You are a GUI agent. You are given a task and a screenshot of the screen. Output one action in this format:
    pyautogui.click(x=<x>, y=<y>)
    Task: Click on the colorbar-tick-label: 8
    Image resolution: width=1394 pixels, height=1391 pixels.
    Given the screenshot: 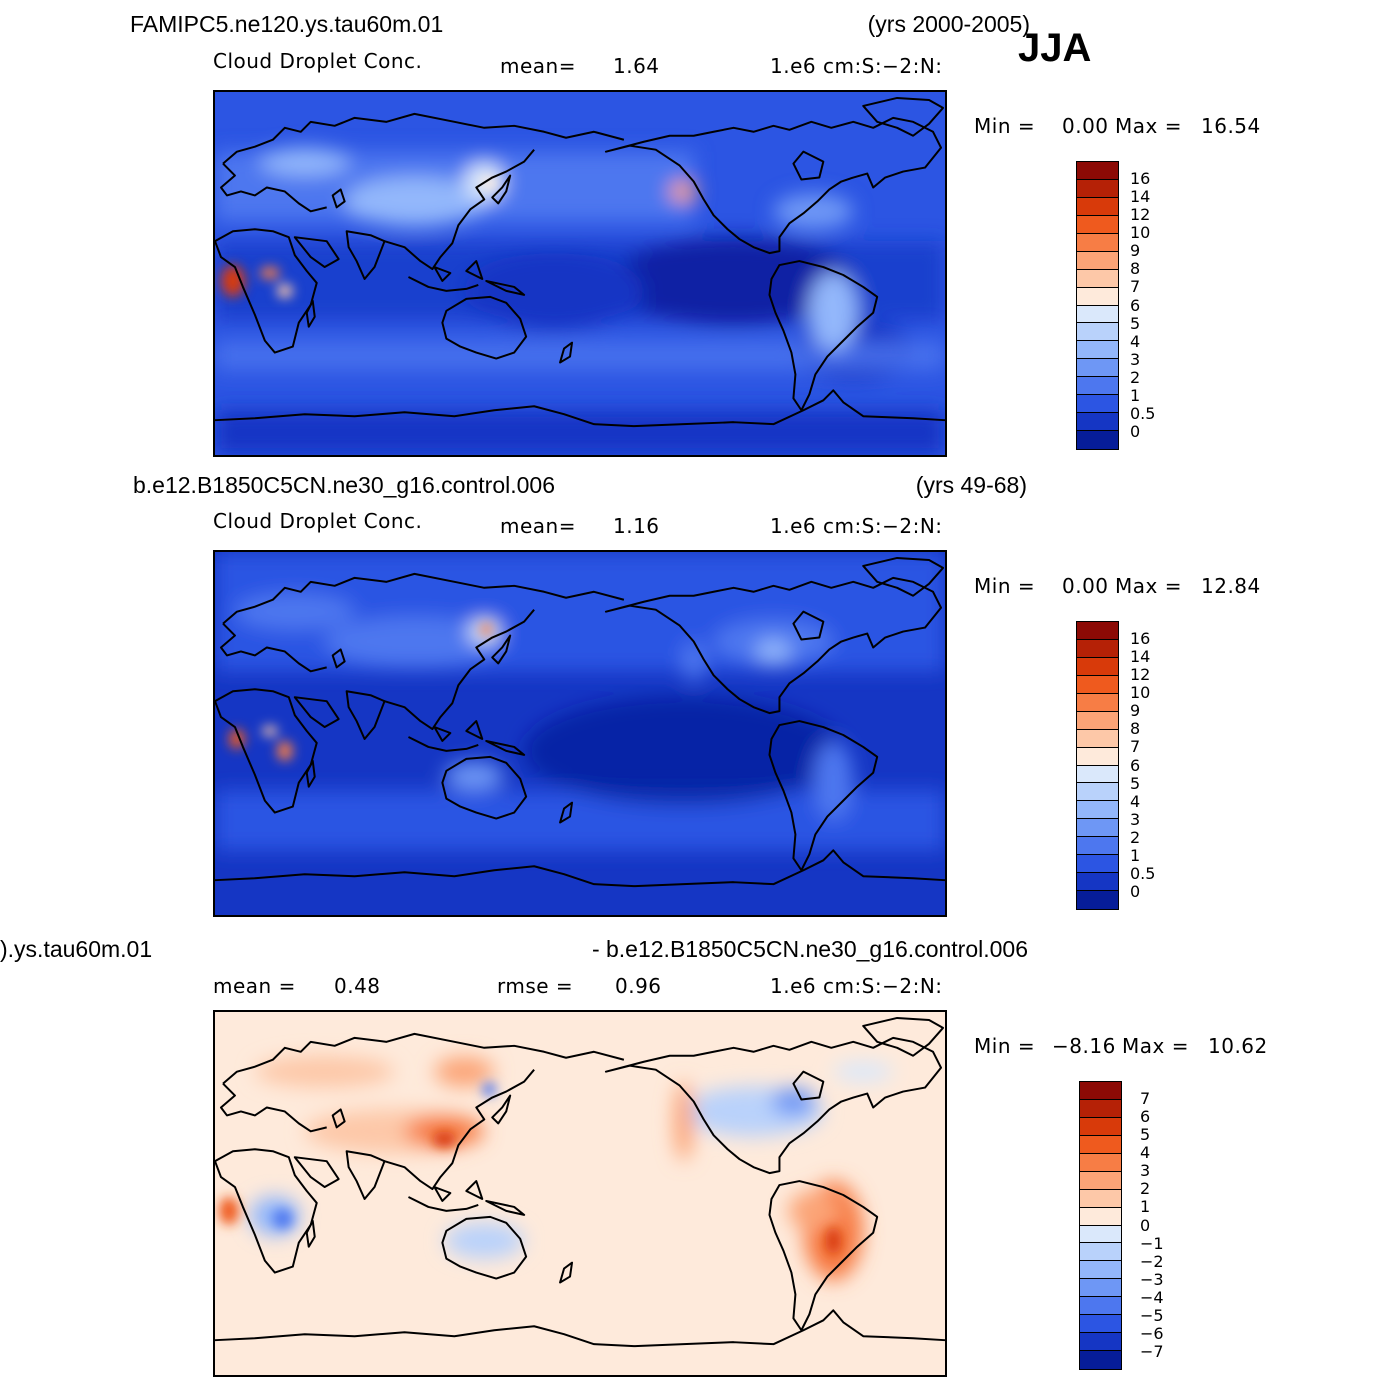 What is the action you would take?
    pyautogui.click(x=1135, y=729)
    